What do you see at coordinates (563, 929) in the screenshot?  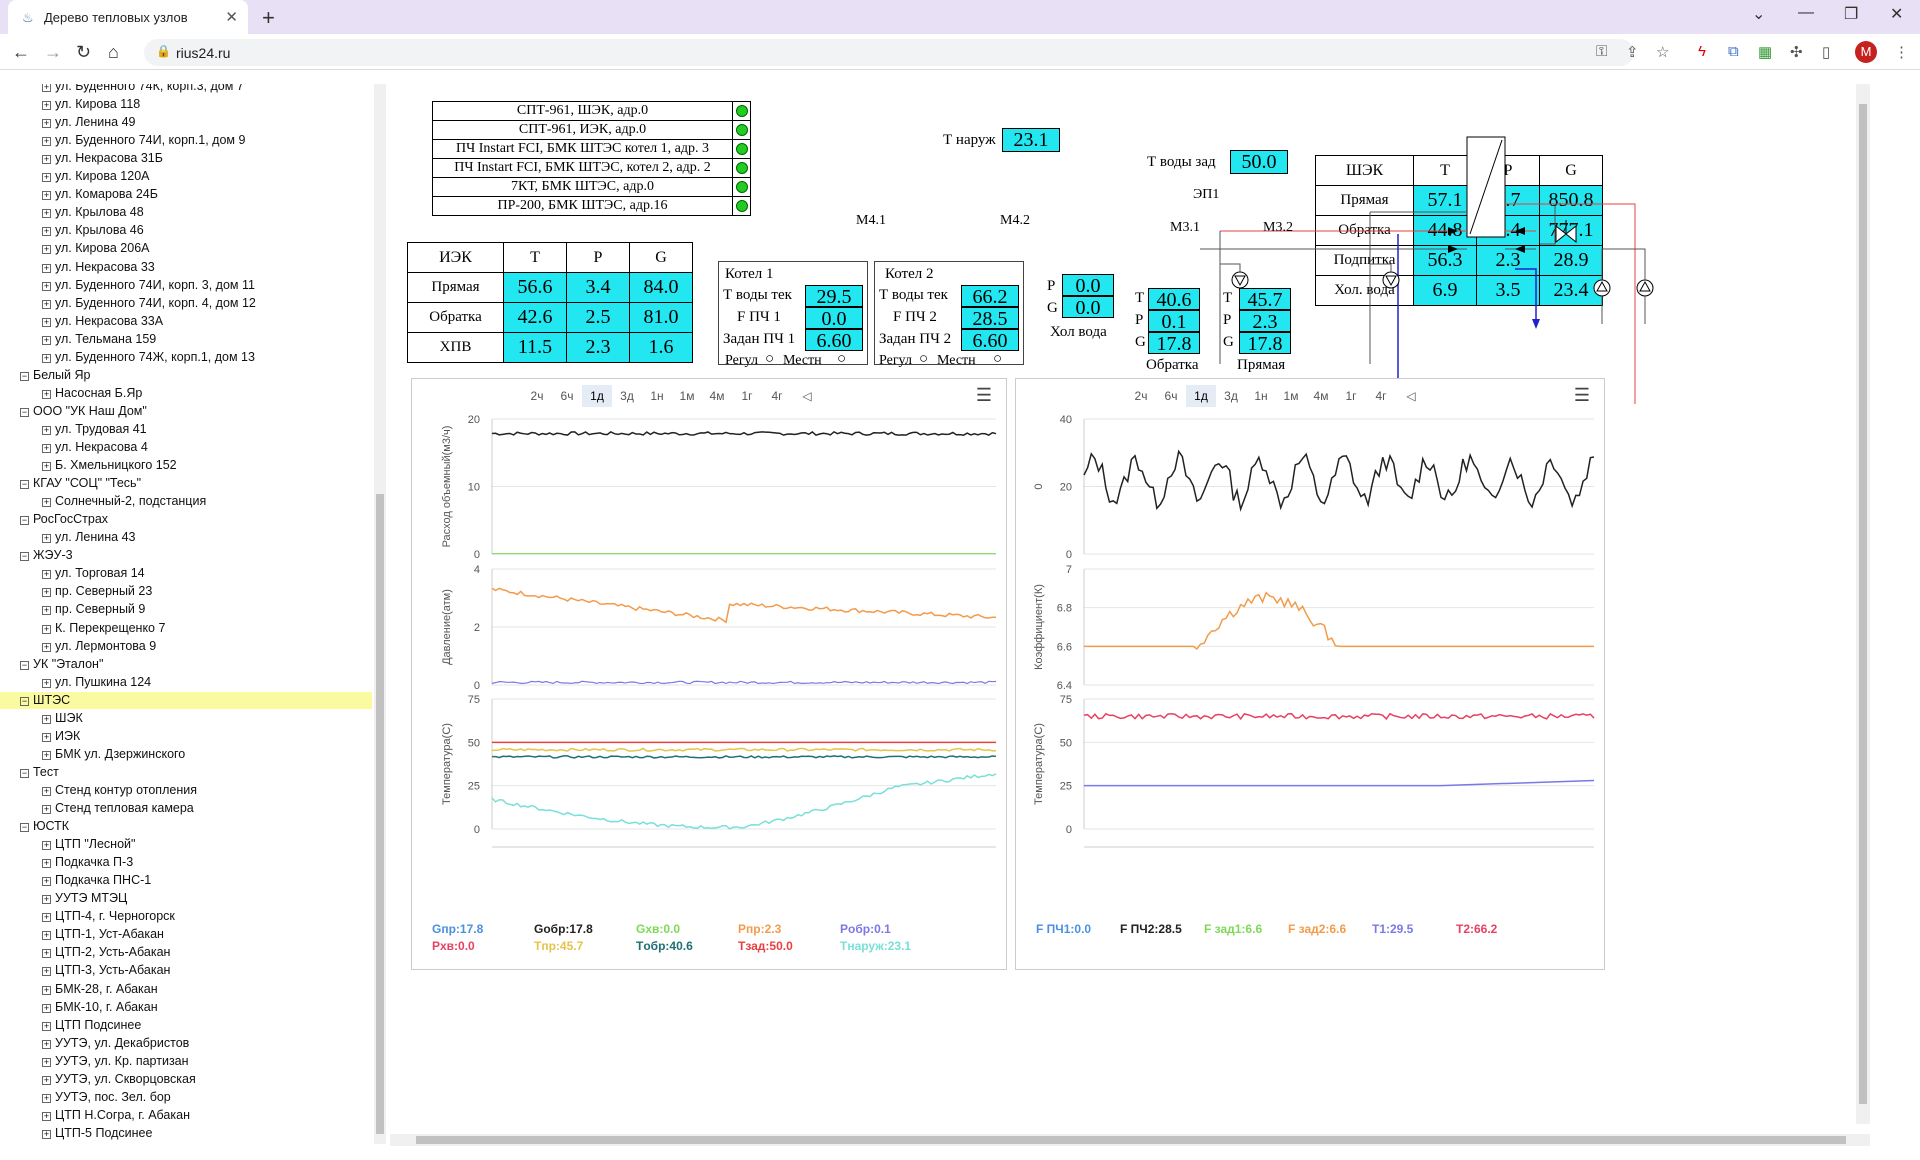 I see `legend-item: Gобр:17.8` at bounding box center [563, 929].